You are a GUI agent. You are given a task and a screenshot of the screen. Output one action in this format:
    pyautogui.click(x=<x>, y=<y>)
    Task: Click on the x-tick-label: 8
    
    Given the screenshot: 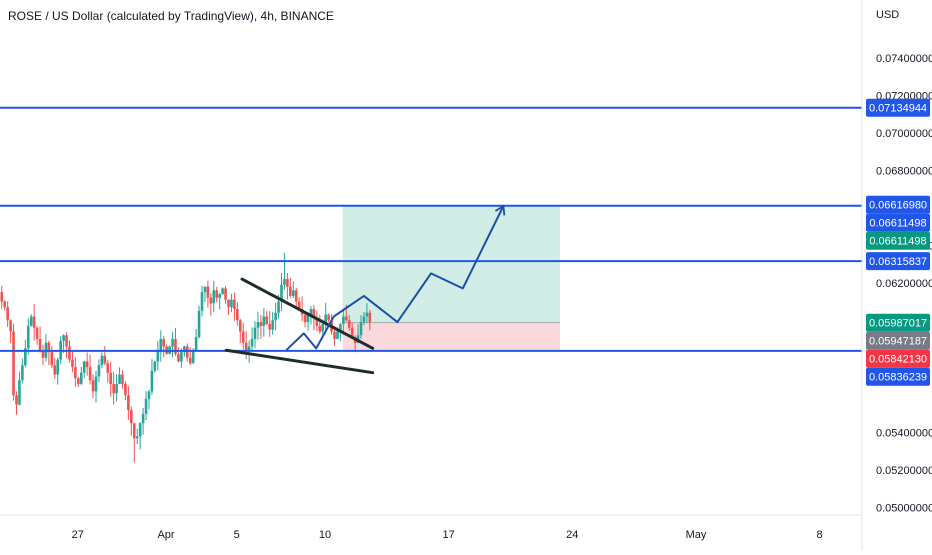 What is the action you would take?
    pyautogui.click(x=820, y=535)
    